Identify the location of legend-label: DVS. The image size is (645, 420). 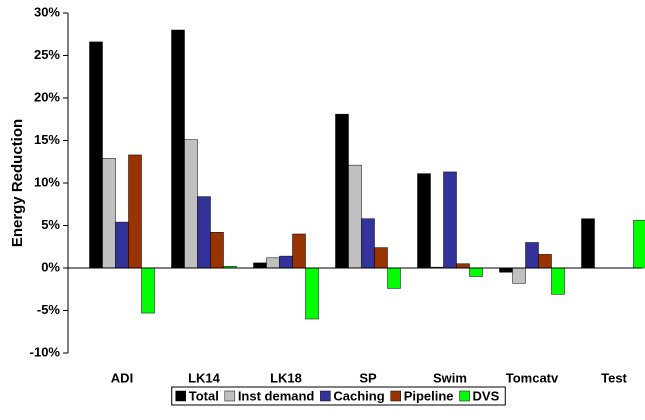
(486, 395).